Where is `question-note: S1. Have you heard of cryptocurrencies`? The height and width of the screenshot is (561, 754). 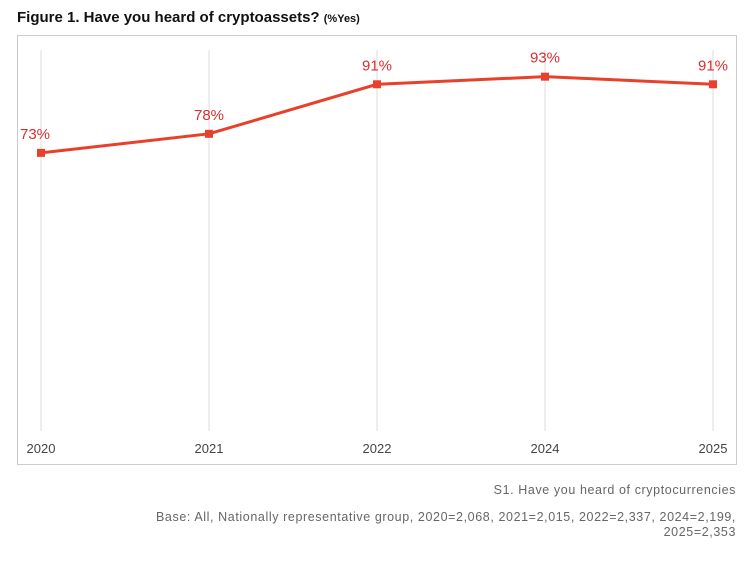
question-note: S1. Have you heard of cryptocurrencies is located at coordinates (614, 490).